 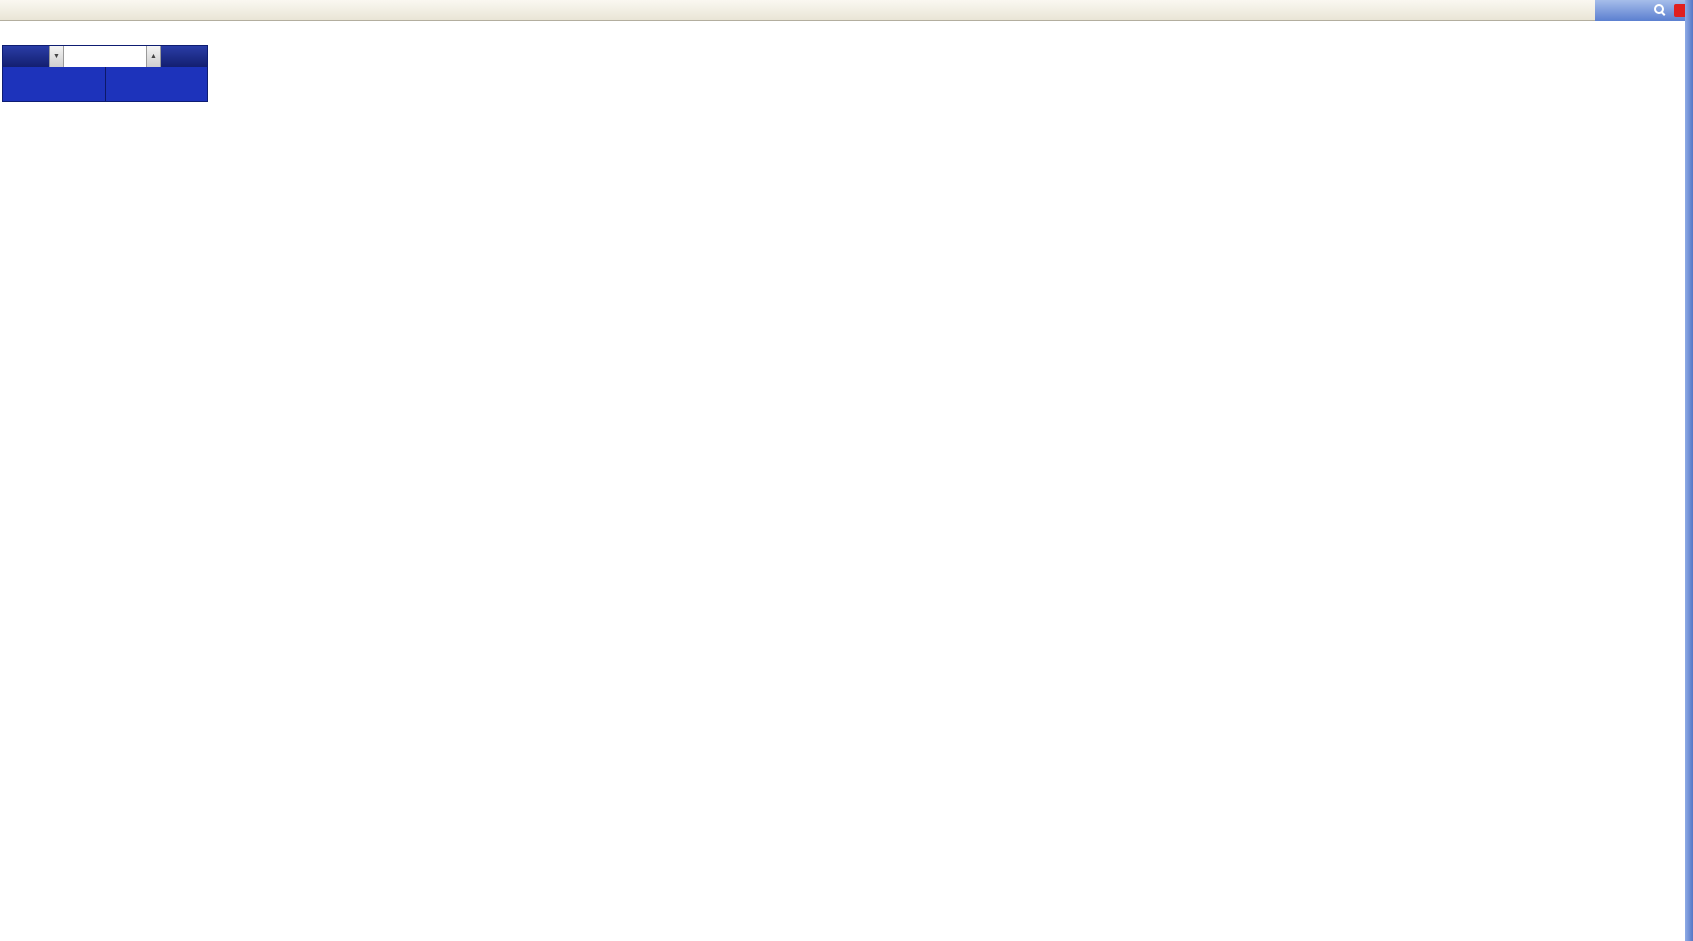 What do you see at coordinates (1644, 10) in the screenshot?
I see `toolbar-right-cluster` at bounding box center [1644, 10].